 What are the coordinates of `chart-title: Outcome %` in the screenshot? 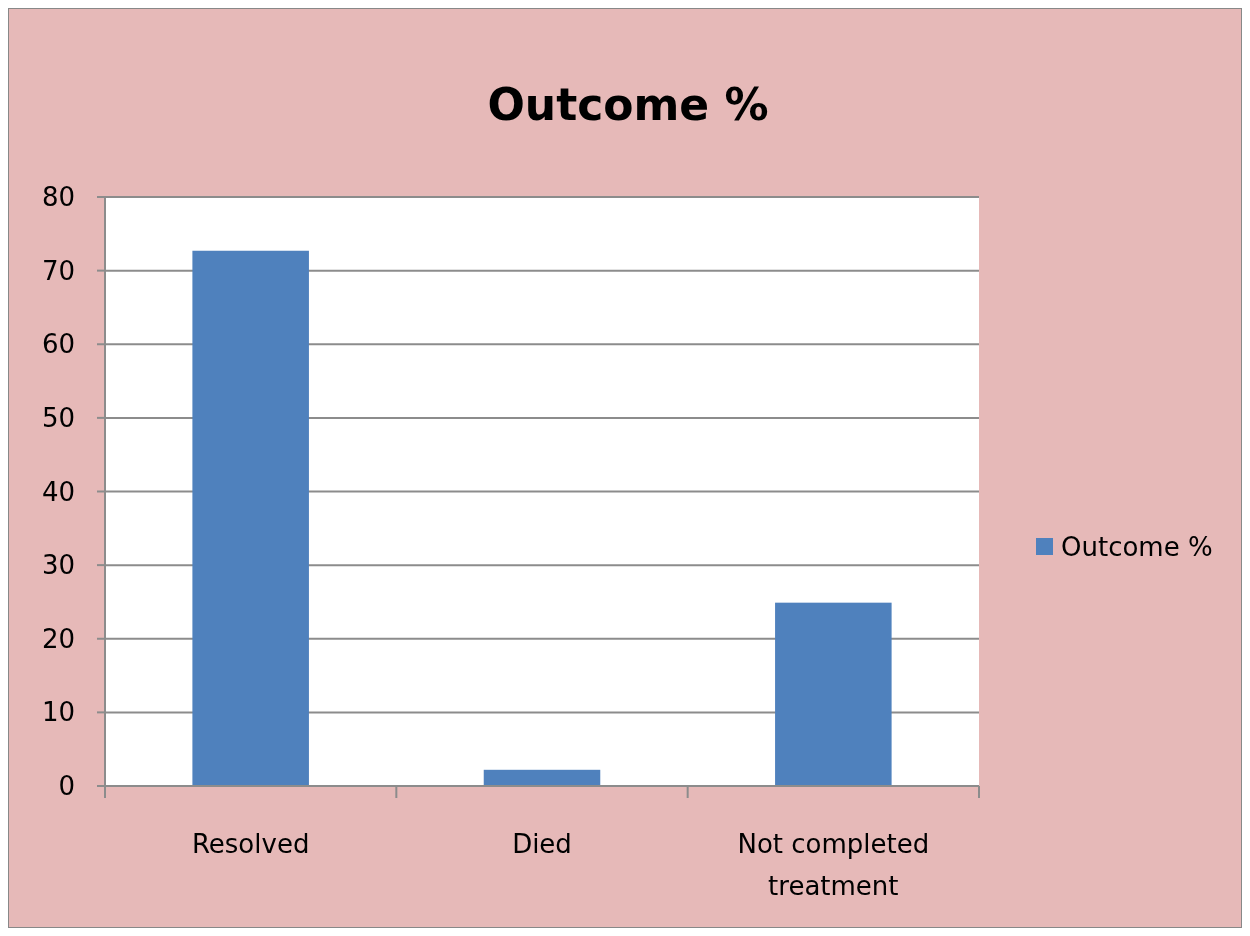 It's located at (628, 104).